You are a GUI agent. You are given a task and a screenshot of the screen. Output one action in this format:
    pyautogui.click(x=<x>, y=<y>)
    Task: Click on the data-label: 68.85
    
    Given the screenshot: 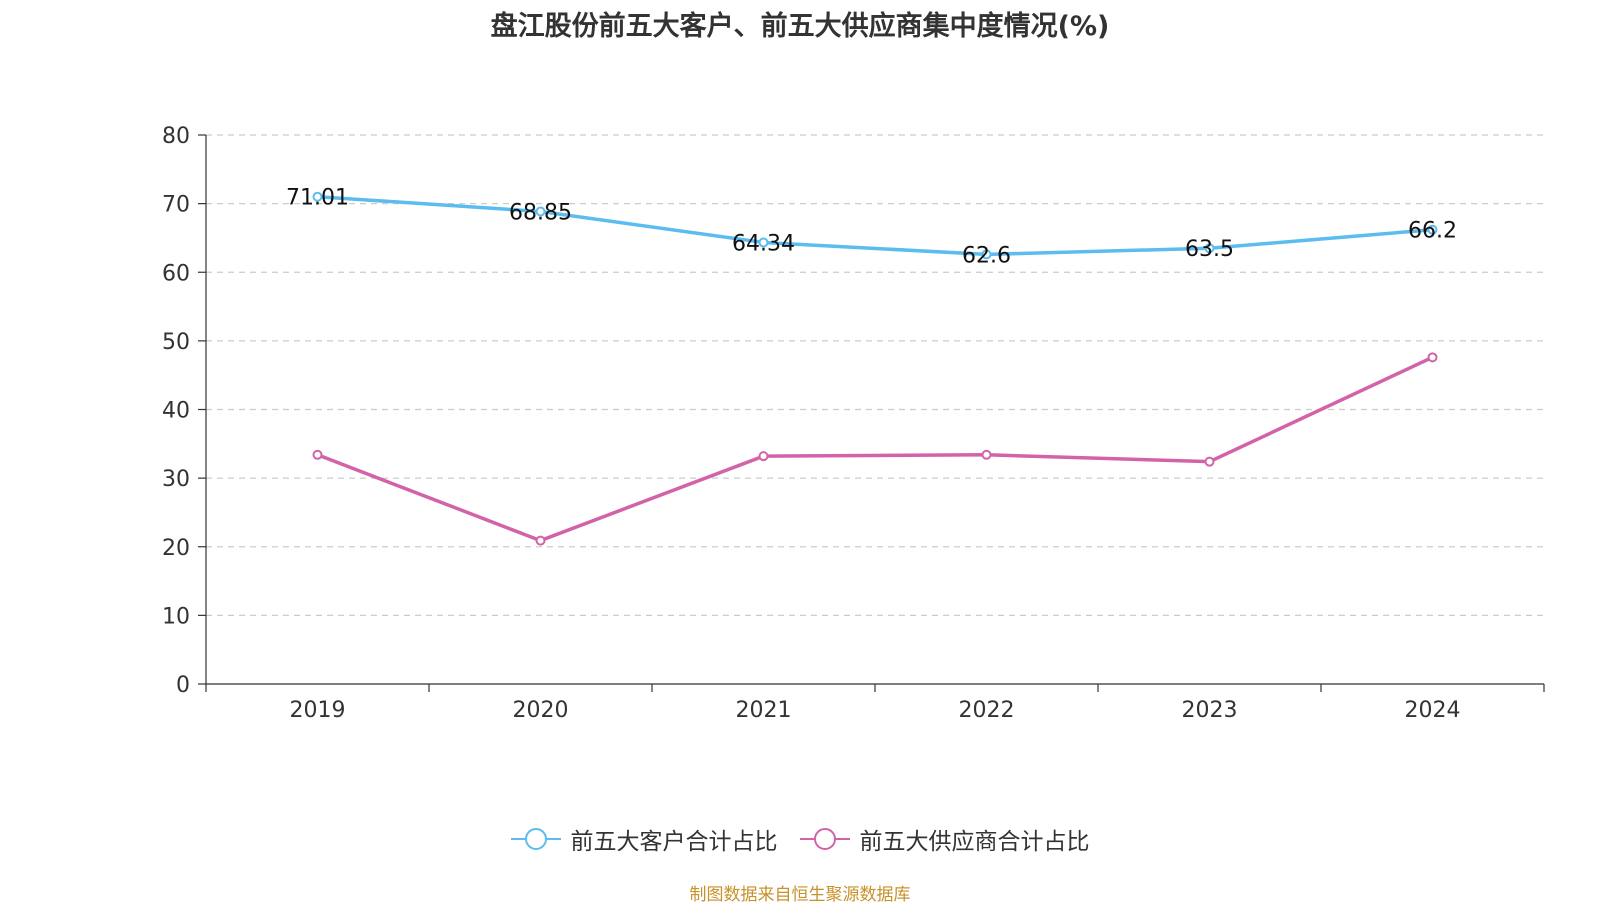 What is the action you would take?
    pyautogui.click(x=540, y=213)
    